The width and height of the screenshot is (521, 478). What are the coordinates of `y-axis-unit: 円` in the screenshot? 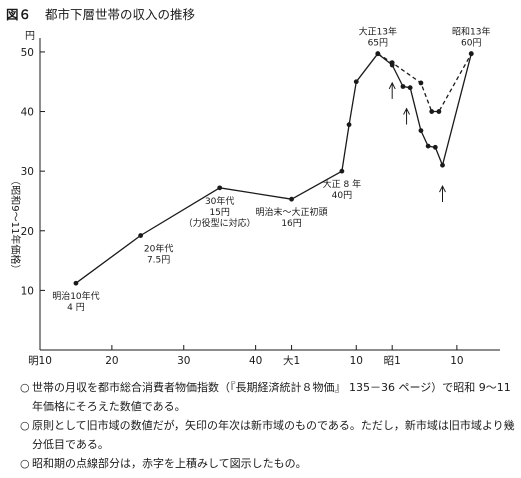 It's located at (30, 36).